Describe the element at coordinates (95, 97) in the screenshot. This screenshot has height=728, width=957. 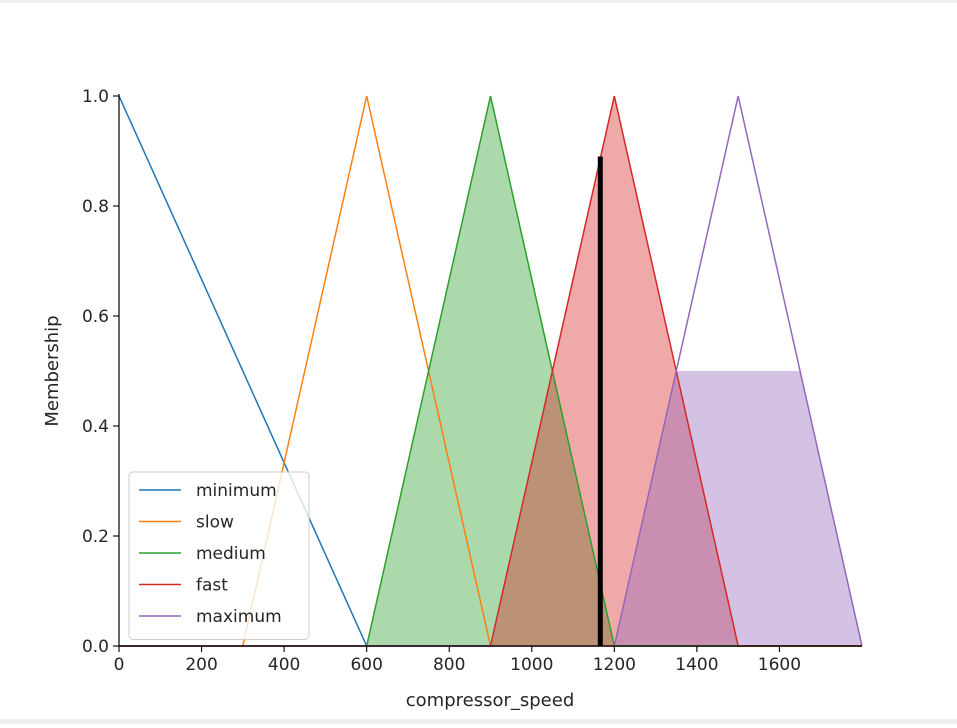
I see `y-tick-label: 1.0` at that location.